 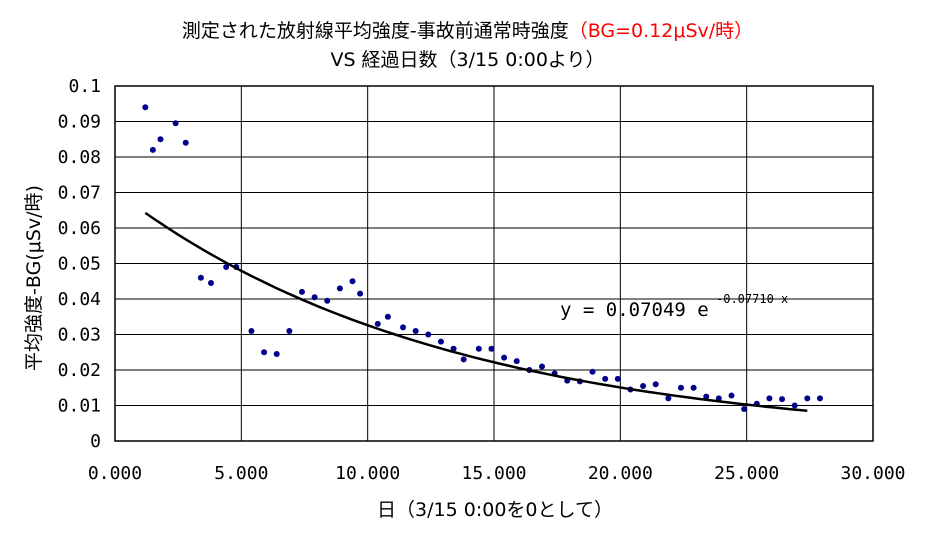 What do you see at coordinates (872, 473) in the screenshot?
I see `x-tick-label: 30.000` at bounding box center [872, 473].